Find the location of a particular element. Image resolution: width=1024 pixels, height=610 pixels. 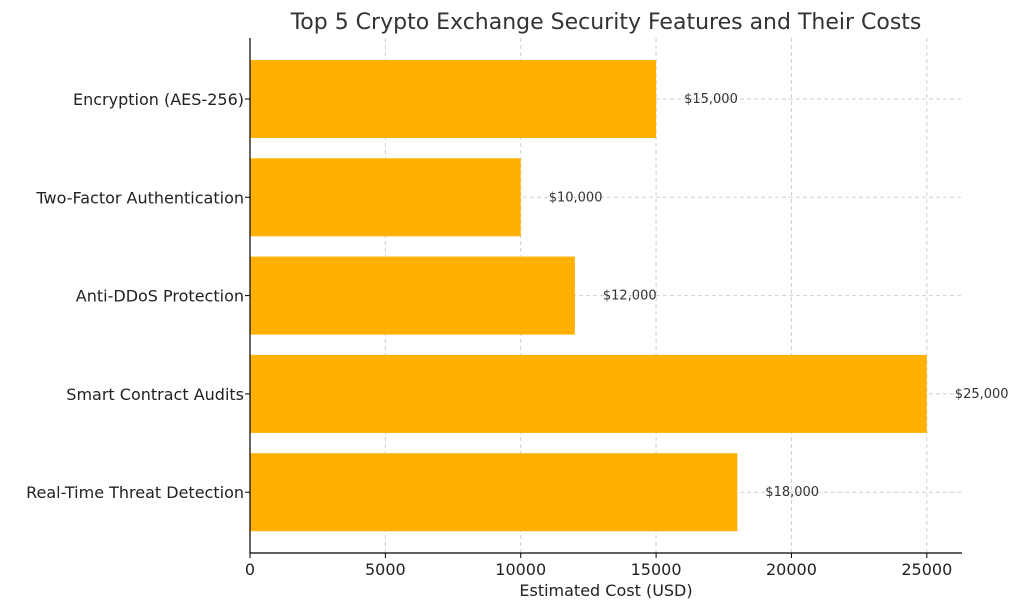

x-tick-label: 15000 is located at coordinates (656, 569).